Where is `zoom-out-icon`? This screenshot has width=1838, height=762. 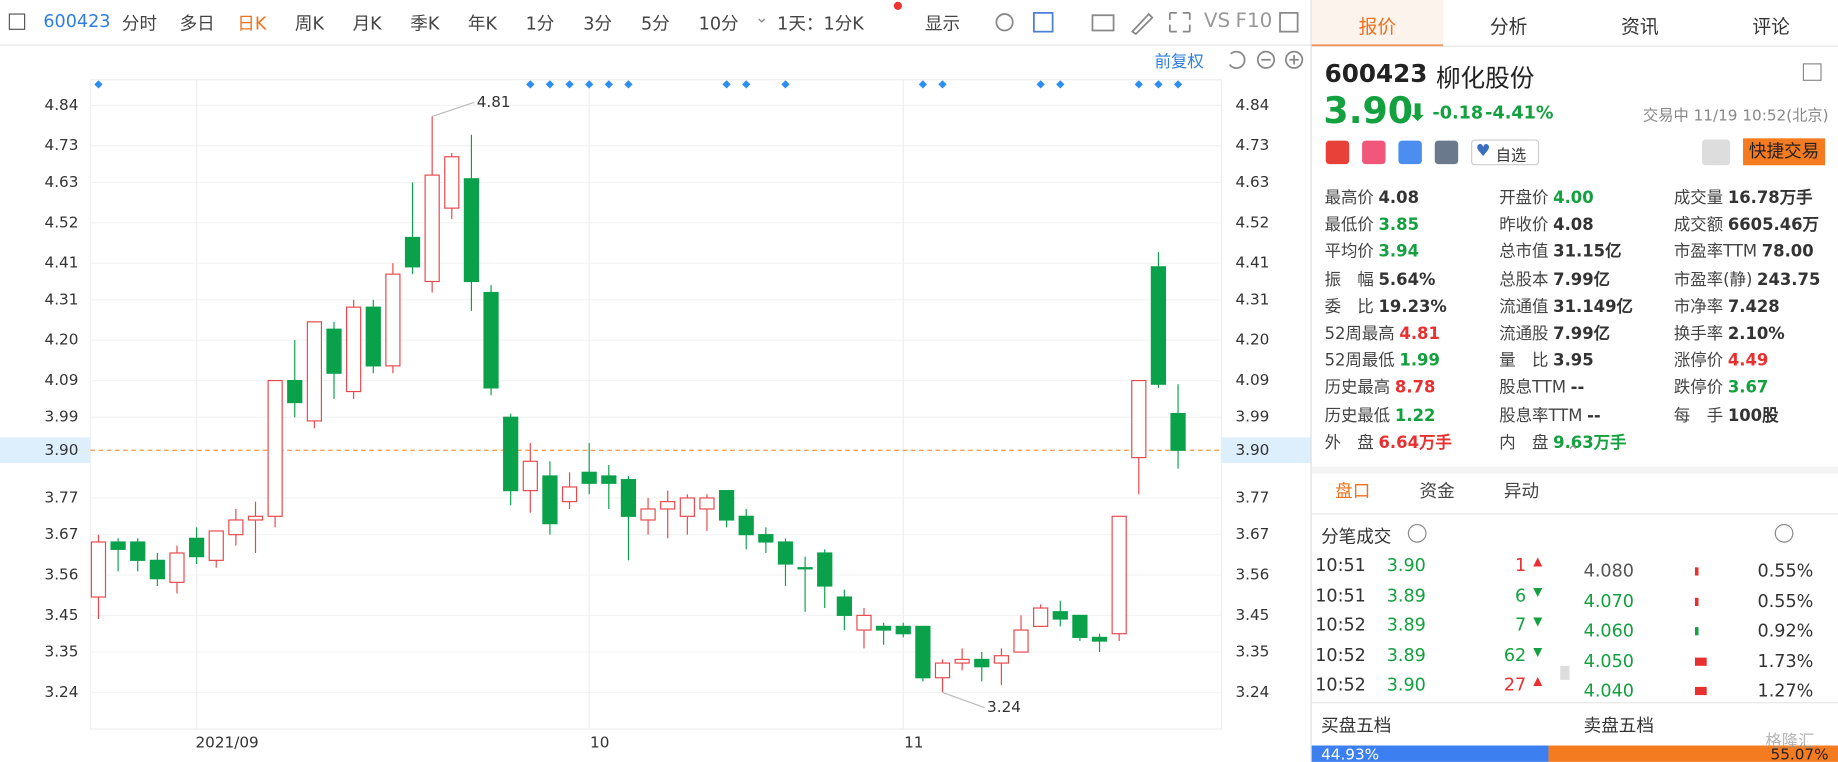 zoom-out-icon is located at coordinates (1266, 59).